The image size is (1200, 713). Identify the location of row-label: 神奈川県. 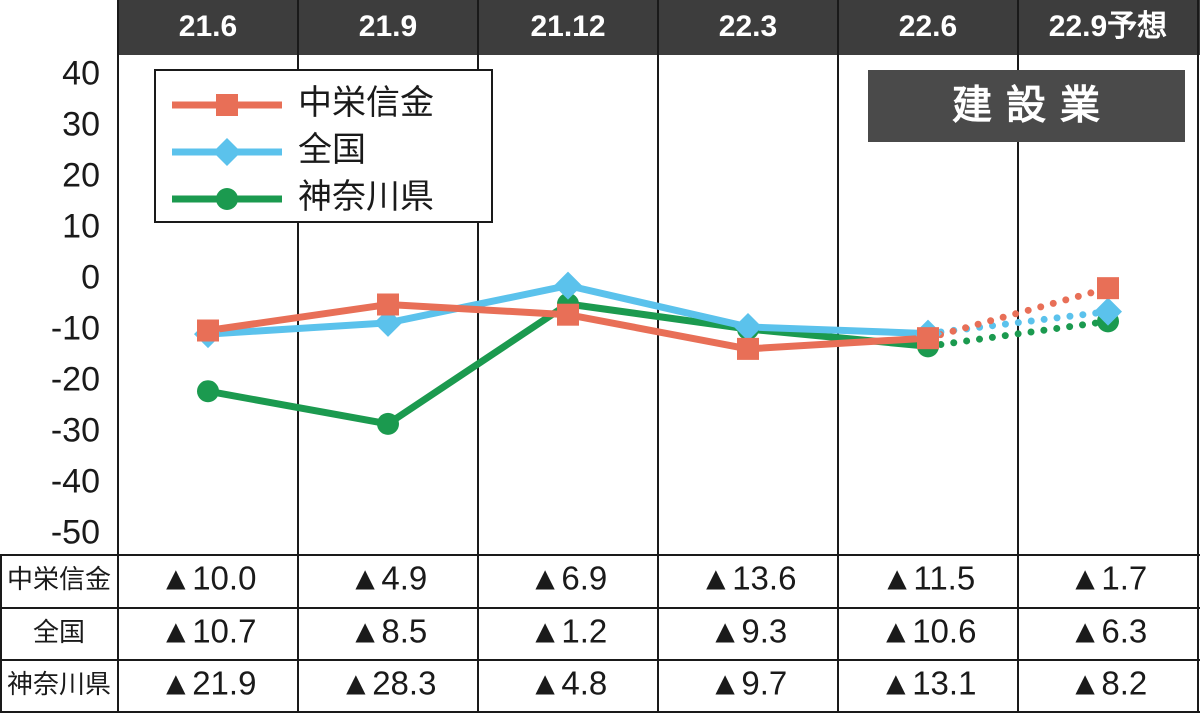
(59, 684).